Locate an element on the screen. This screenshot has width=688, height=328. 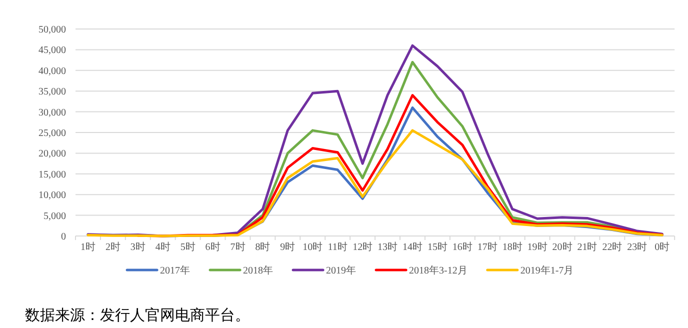
x-tick-label: 1时 is located at coordinates (88, 247).